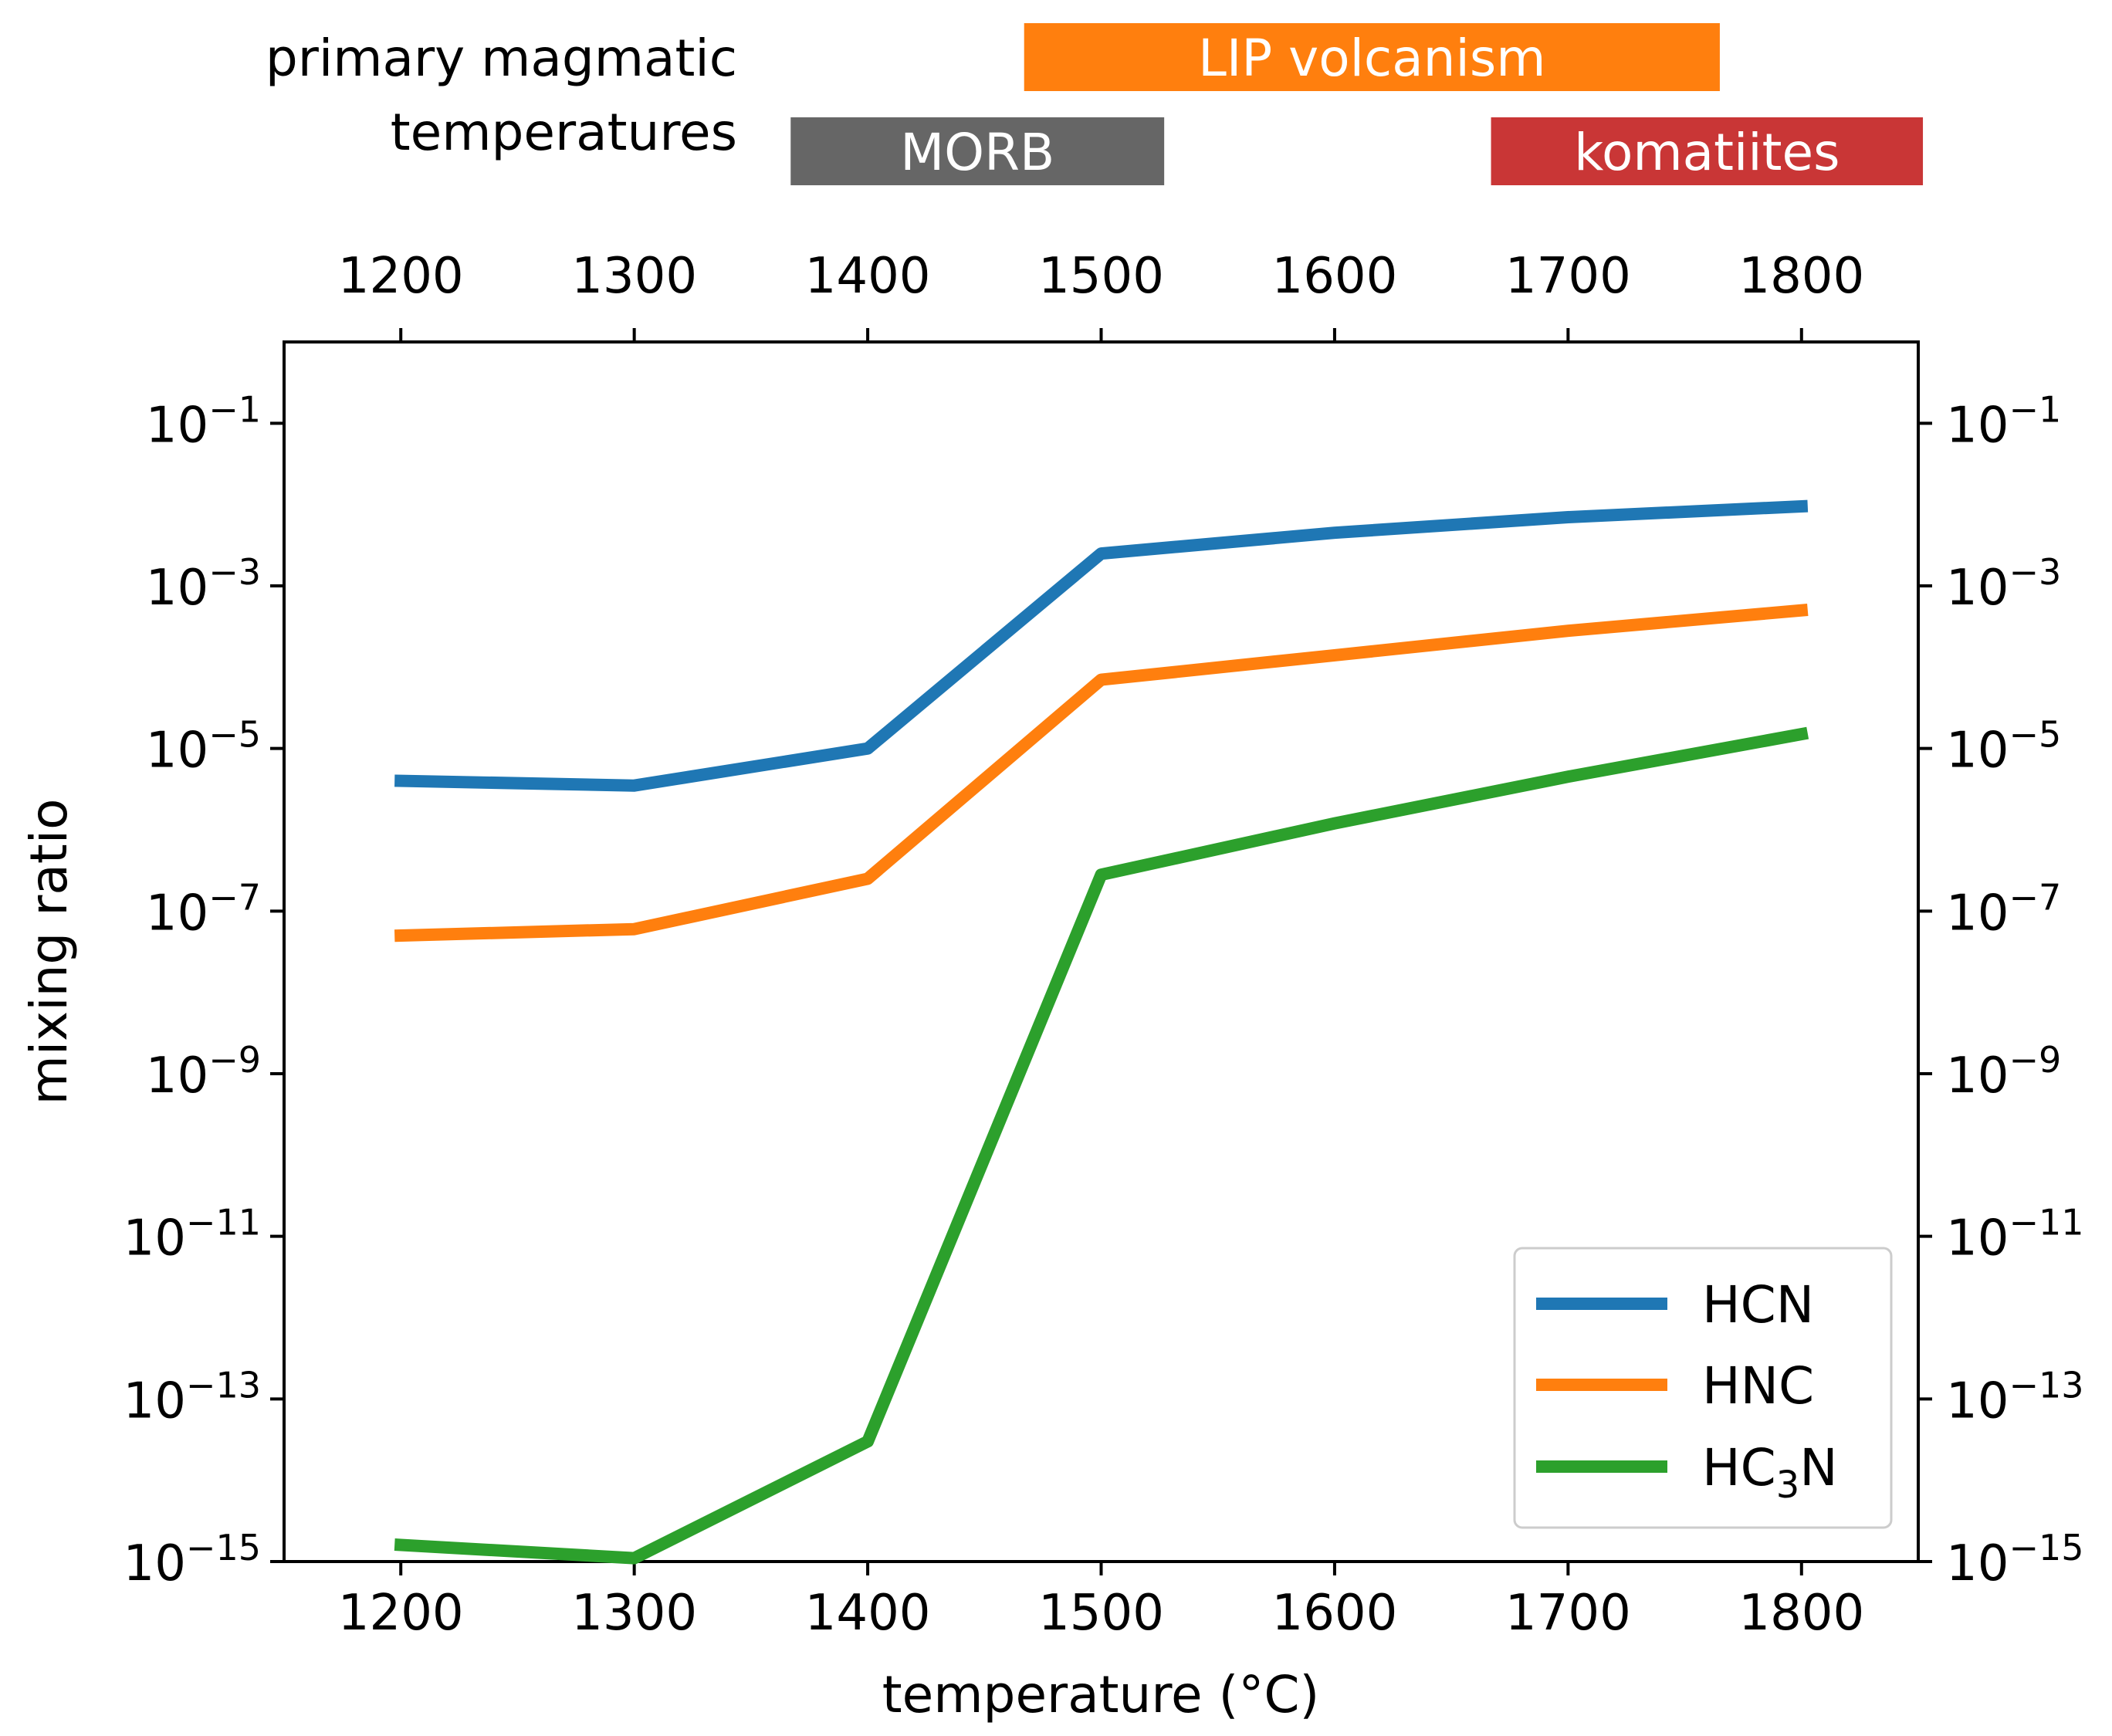 This screenshot has width=2112, height=1736. I want to click on x-tick-label: 1400, so click(868, 1613).